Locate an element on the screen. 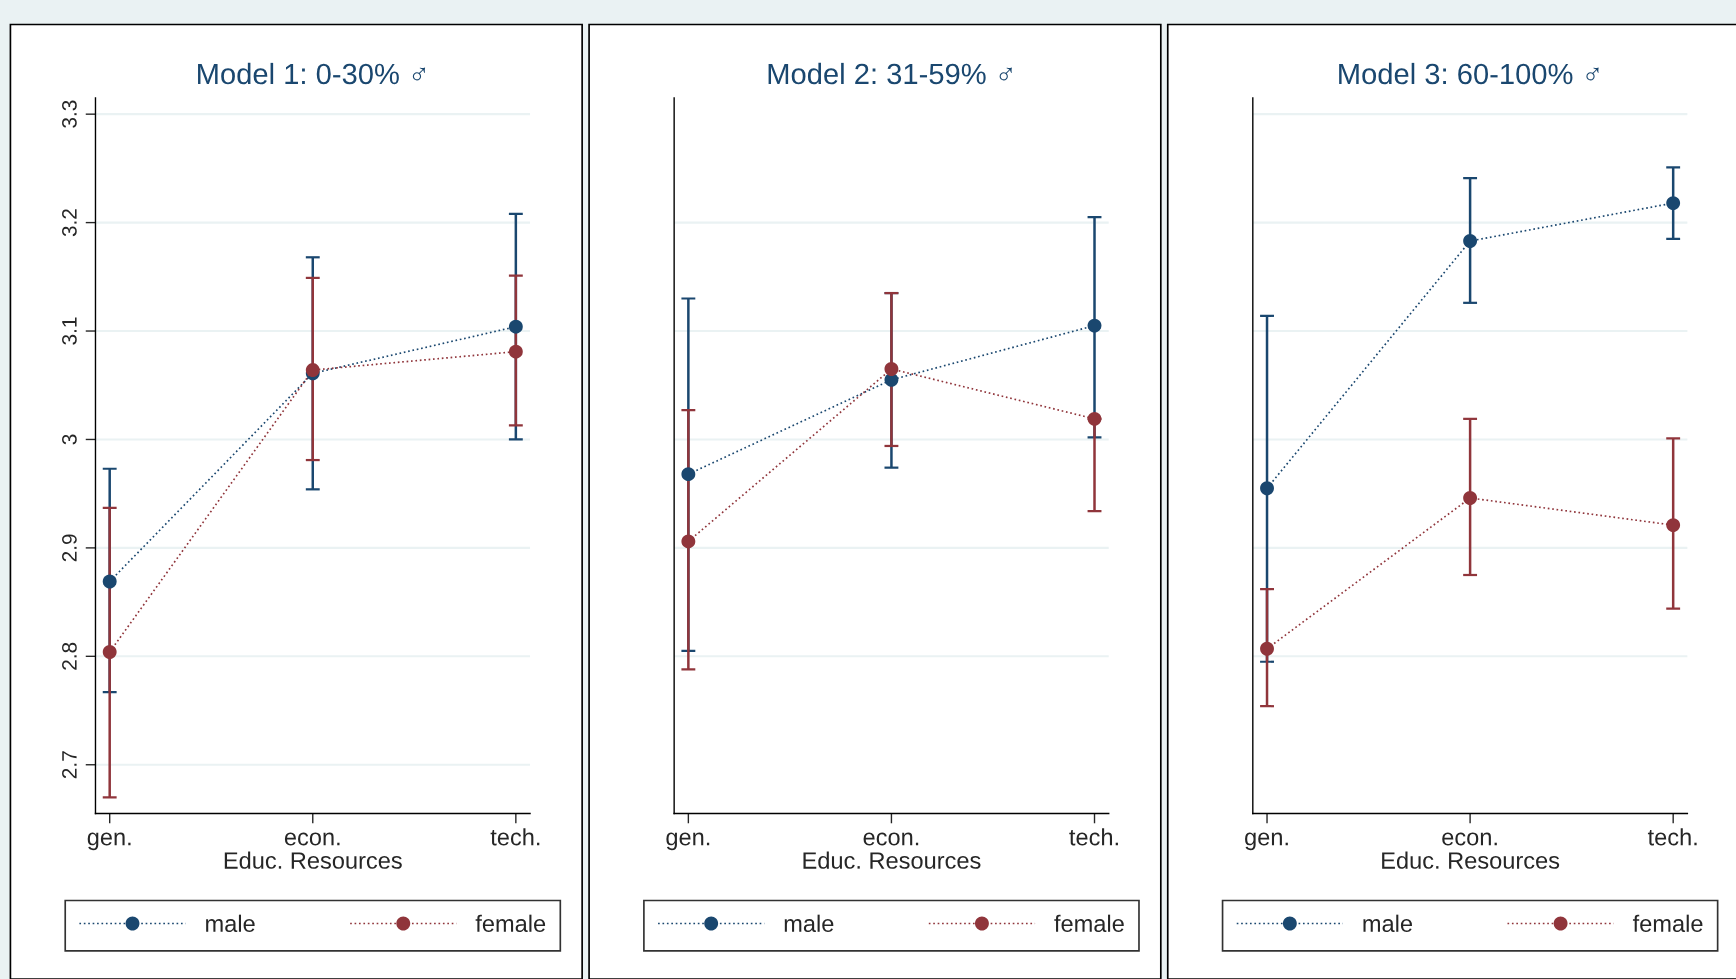 The image size is (1736, 979). chart-title: Model 3: 60-100% ♂ is located at coordinates (1469, 73).